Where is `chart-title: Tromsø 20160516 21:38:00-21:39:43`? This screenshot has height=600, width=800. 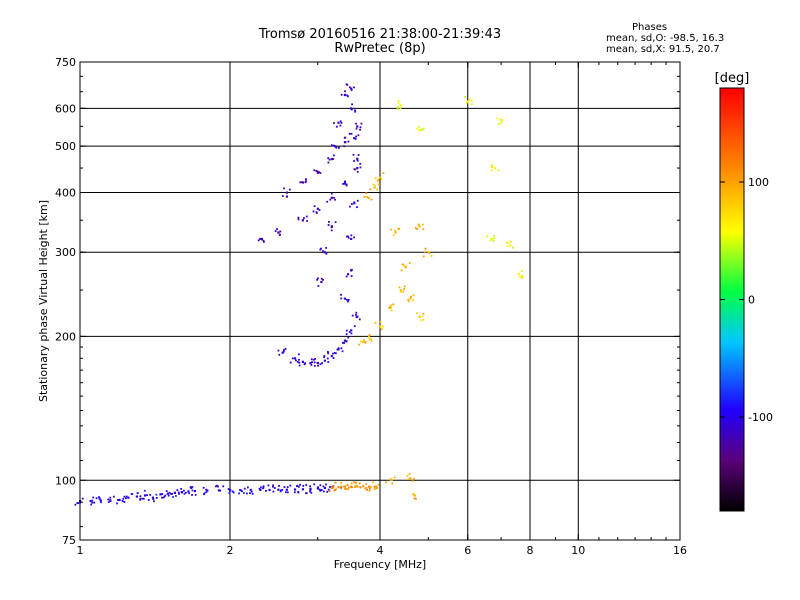
chart-title: Tromsø 20160516 21:38:00-21:39:43 is located at coordinates (380, 34).